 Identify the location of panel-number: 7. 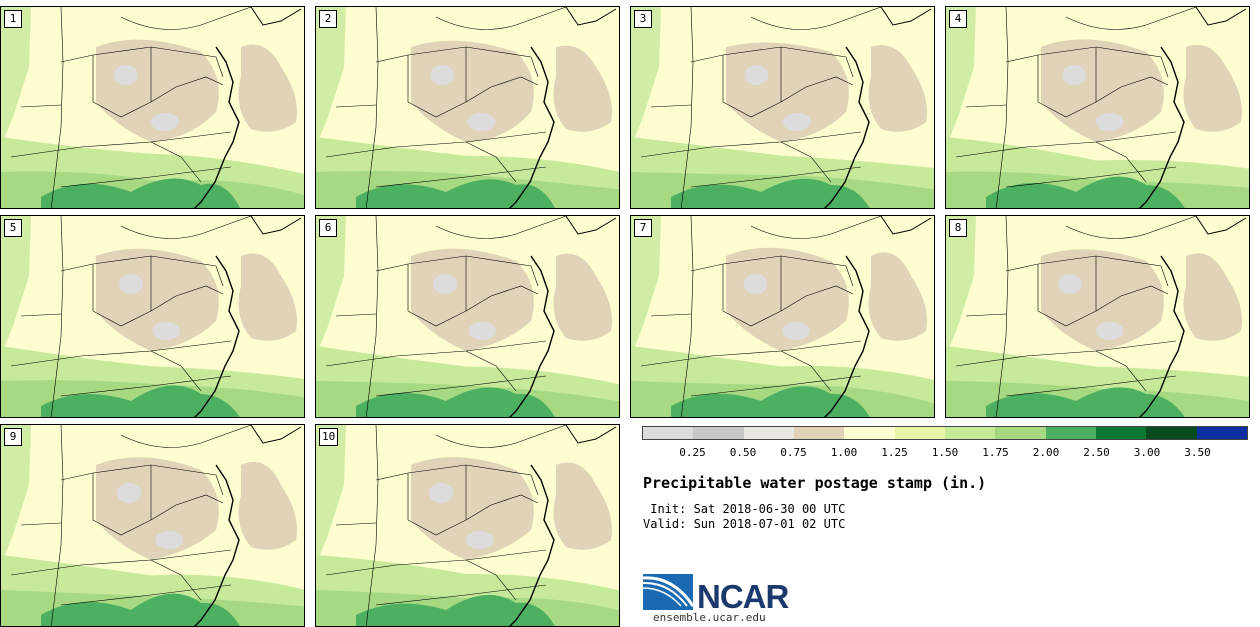
(643, 228).